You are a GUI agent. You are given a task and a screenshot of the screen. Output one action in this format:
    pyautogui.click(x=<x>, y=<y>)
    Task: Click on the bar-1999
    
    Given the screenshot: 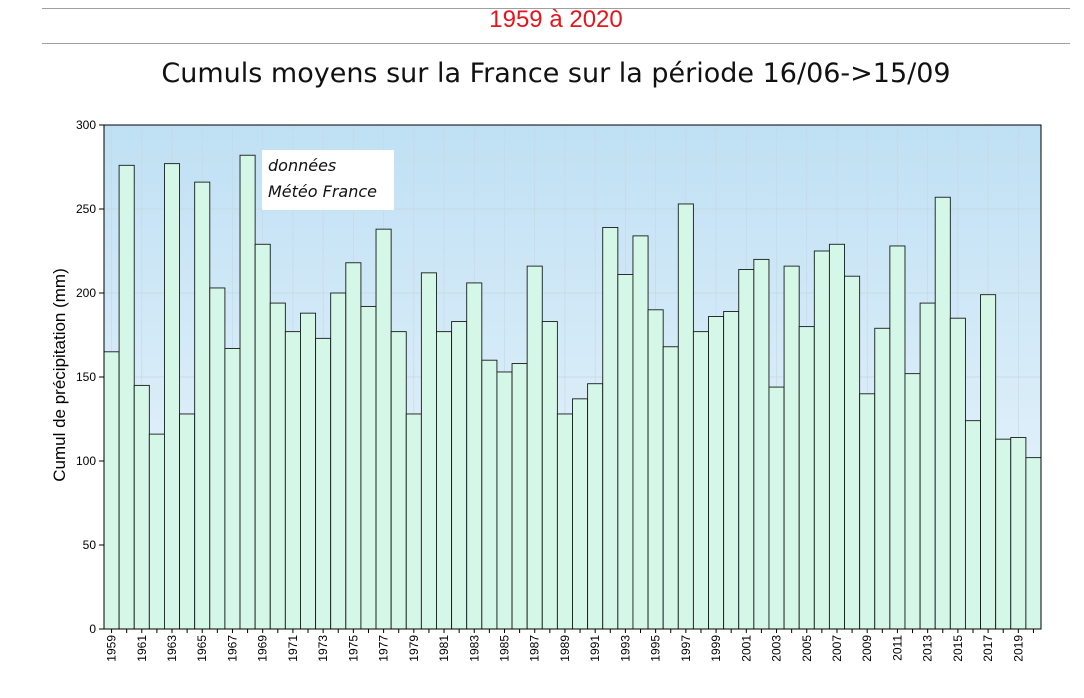 What is the action you would take?
    pyautogui.click(x=716, y=473)
    